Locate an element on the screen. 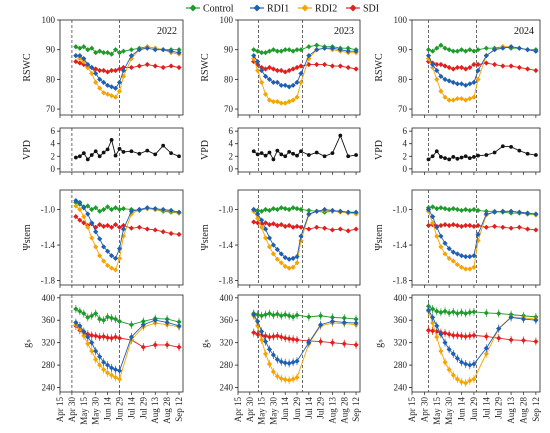 The height and width of the screenshot is (433, 550). y-tick-label: 70 is located at coordinates (403, 109).